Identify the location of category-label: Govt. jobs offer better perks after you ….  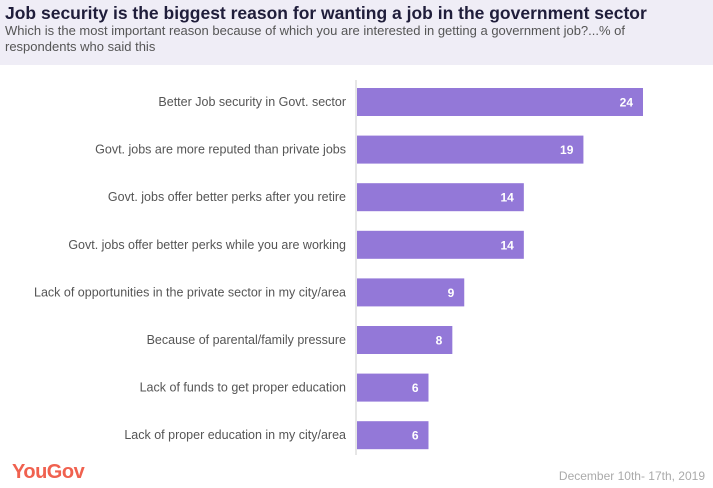
(227, 197).